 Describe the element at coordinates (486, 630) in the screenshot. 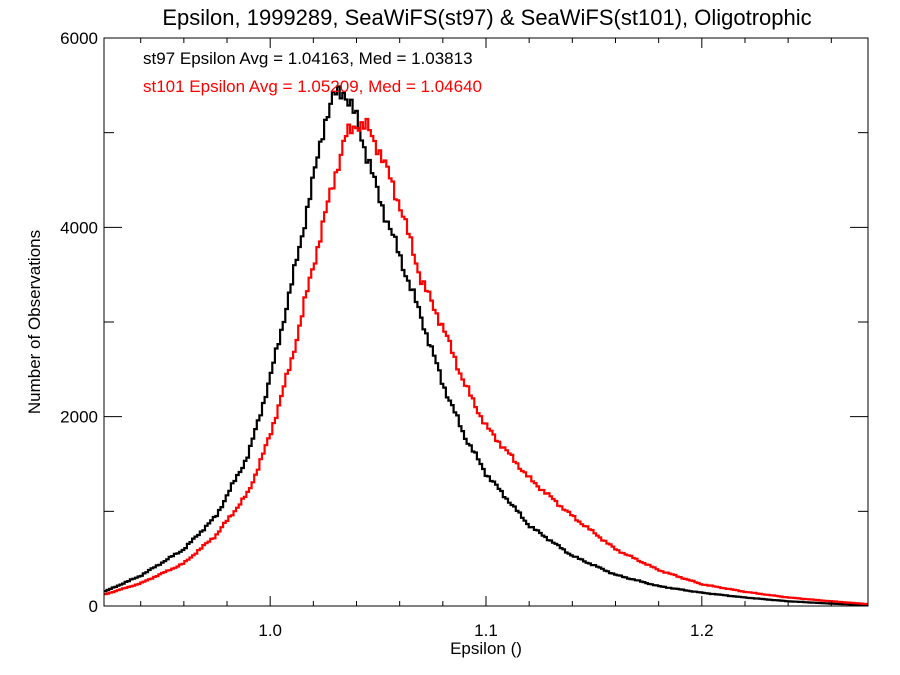

I see `x-tick-label: 1.1` at that location.